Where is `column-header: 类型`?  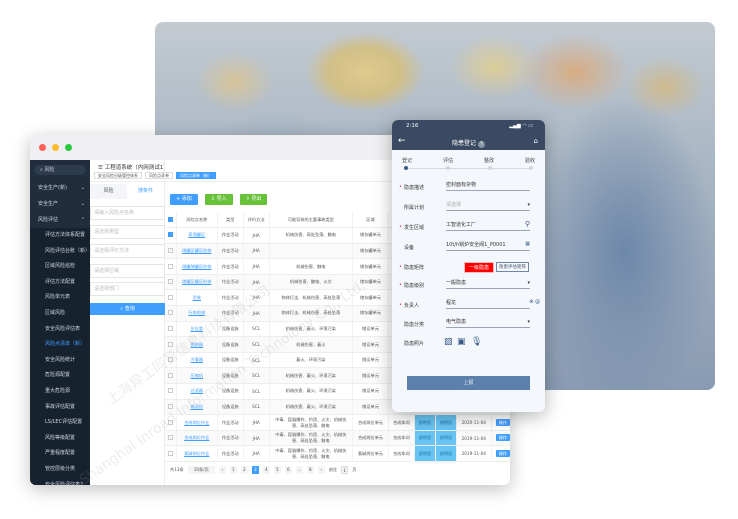
column-header: 类型 is located at coordinates (230, 220).